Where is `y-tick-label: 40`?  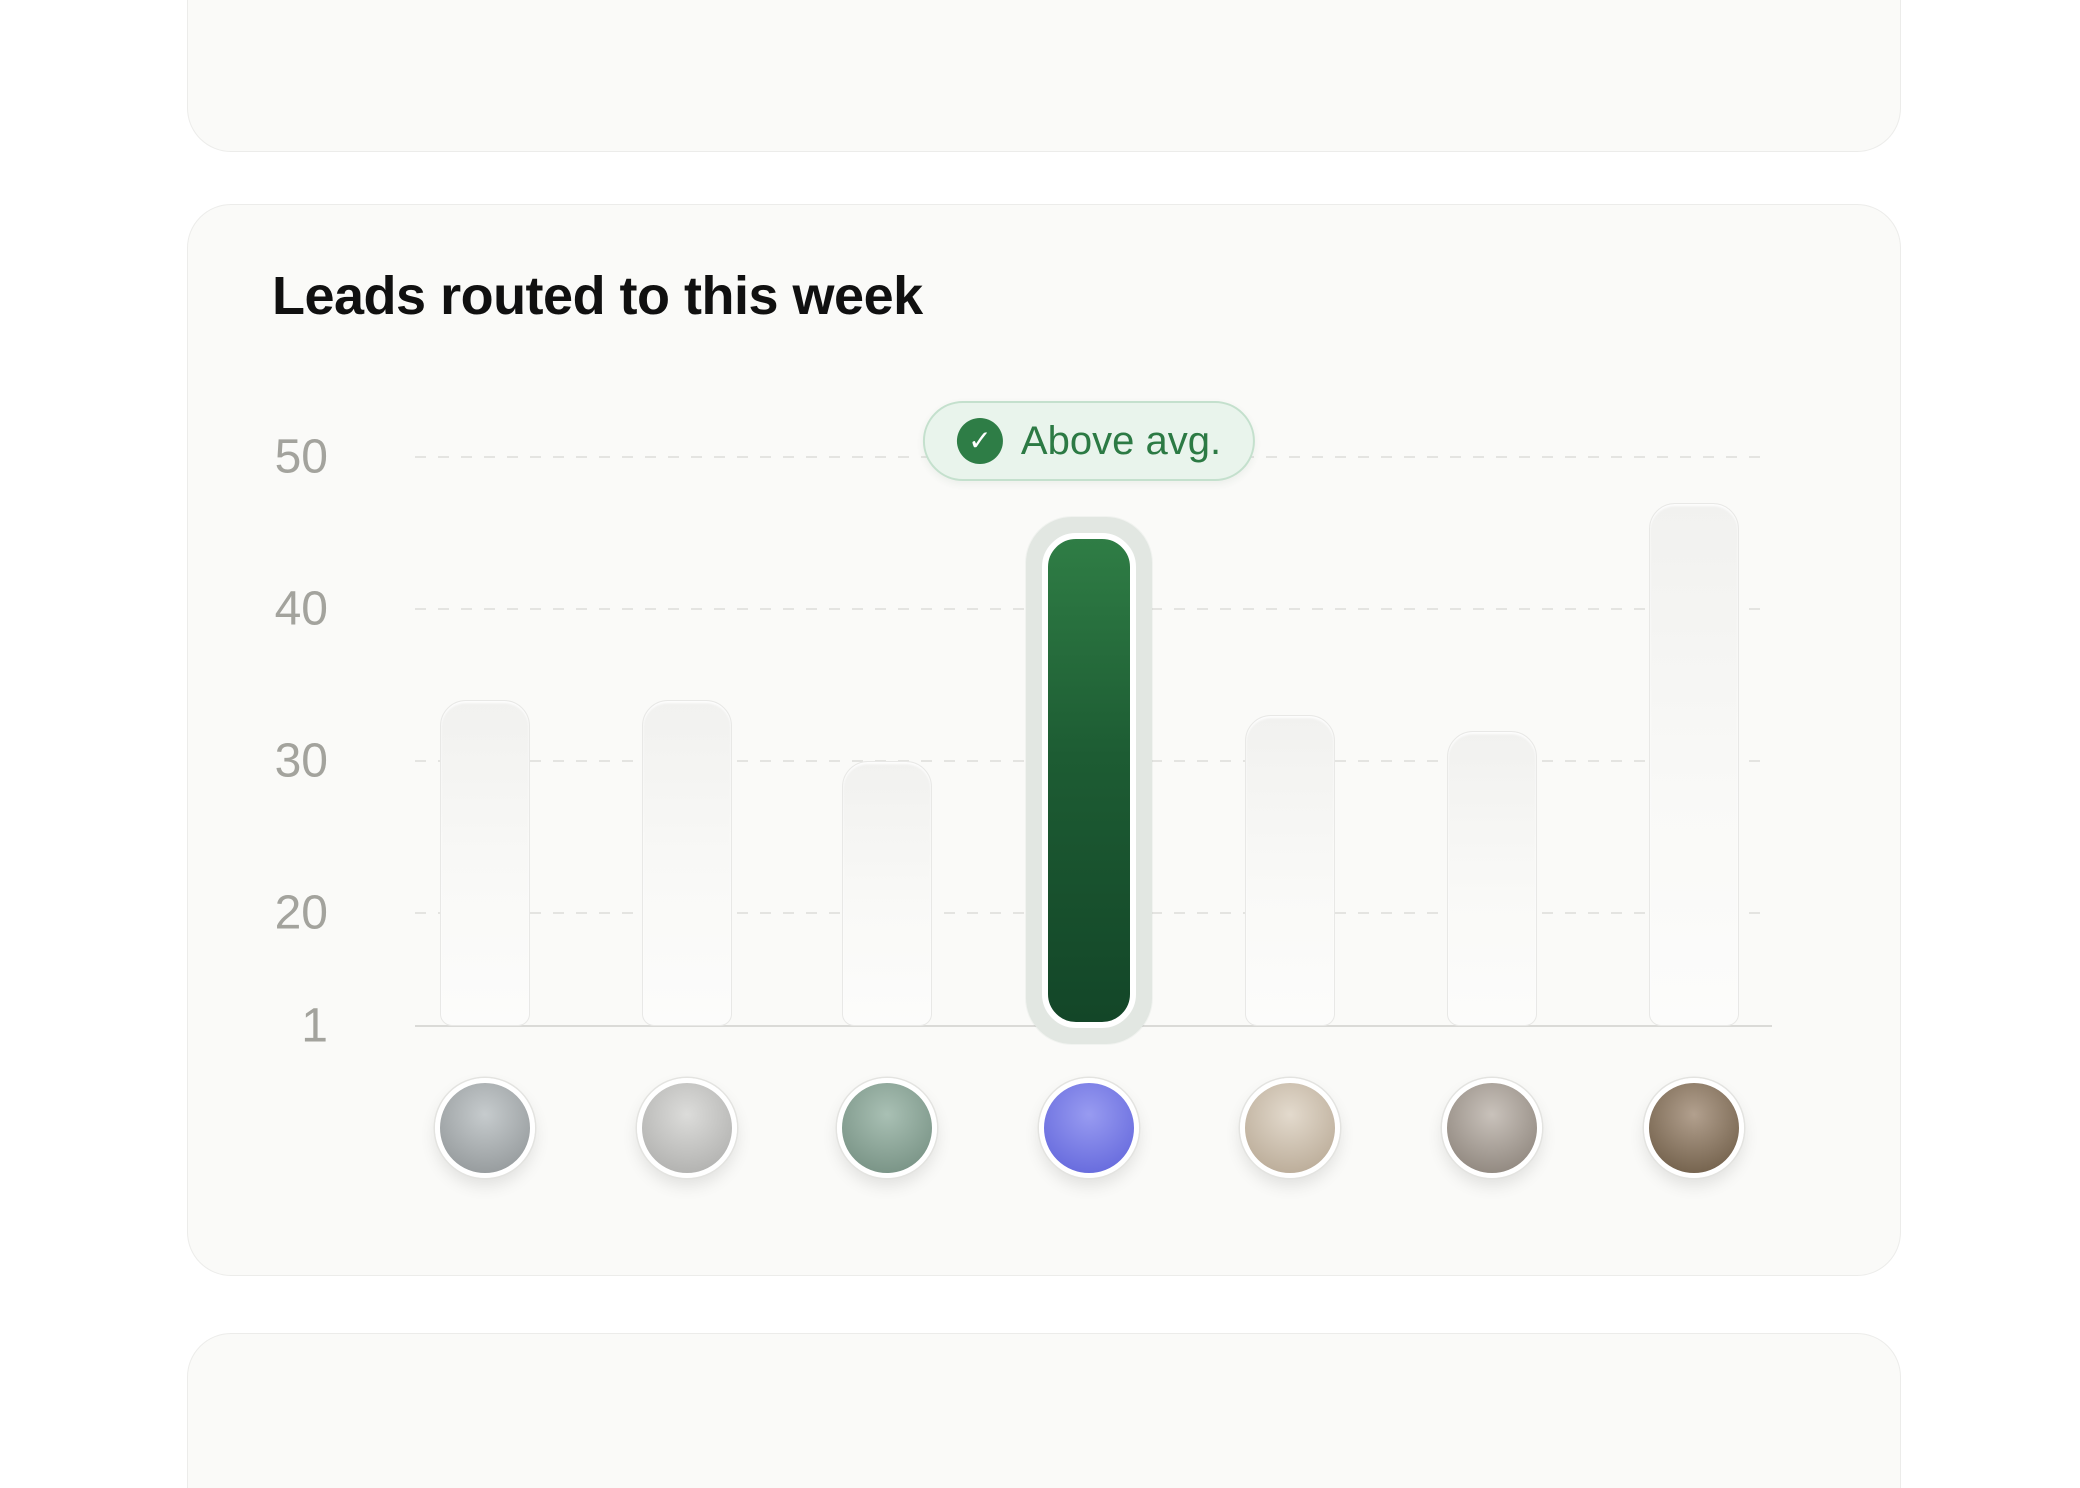
y-tick-label: 40 is located at coordinates (301, 609).